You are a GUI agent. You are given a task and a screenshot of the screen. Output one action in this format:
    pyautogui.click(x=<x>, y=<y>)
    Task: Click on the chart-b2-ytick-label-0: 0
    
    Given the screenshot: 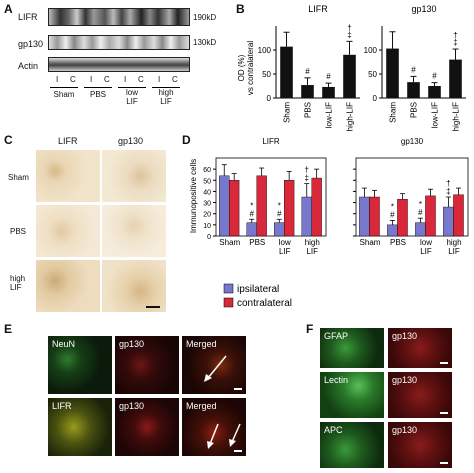 What is the action you would take?
    pyautogui.click(x=375, y=98)
    